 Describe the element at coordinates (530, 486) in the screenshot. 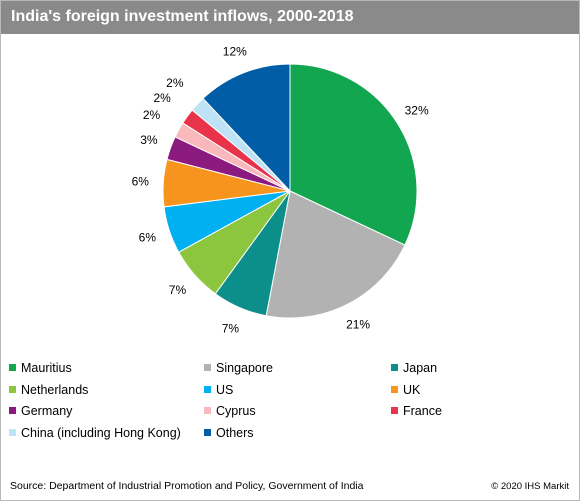

I see `copyright-note: © 2020 IHS Markit` at that location.